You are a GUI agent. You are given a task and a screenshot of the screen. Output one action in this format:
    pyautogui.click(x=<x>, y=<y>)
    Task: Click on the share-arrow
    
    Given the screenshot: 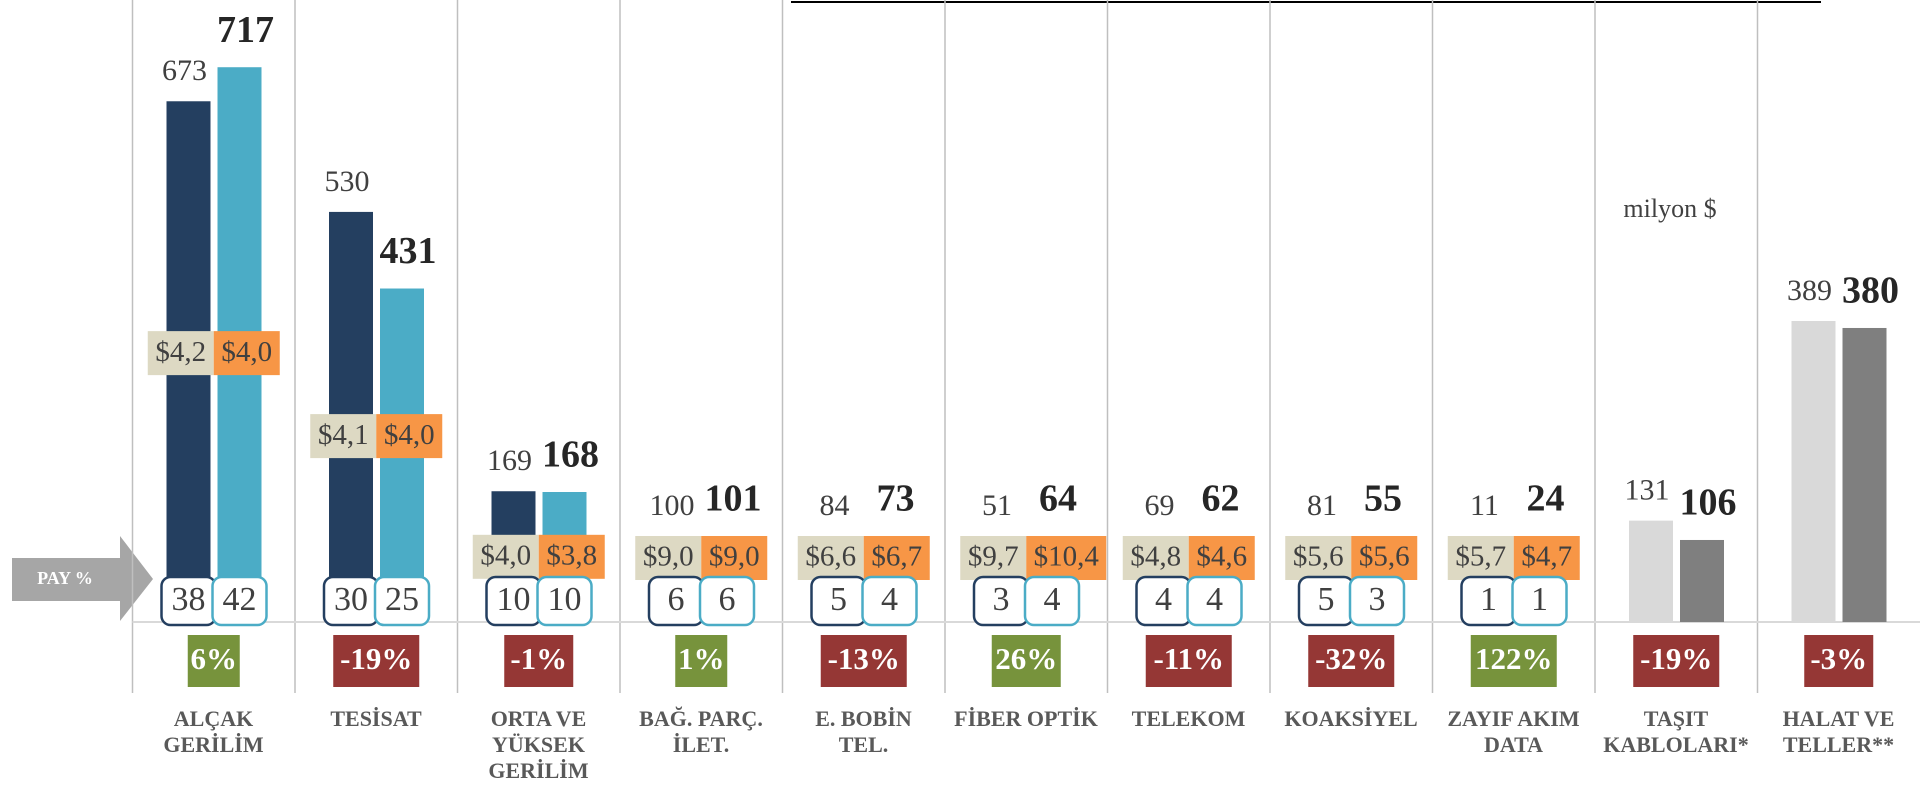 What is the action you would take?
    pyautogui.click(x=82, y=578)
    